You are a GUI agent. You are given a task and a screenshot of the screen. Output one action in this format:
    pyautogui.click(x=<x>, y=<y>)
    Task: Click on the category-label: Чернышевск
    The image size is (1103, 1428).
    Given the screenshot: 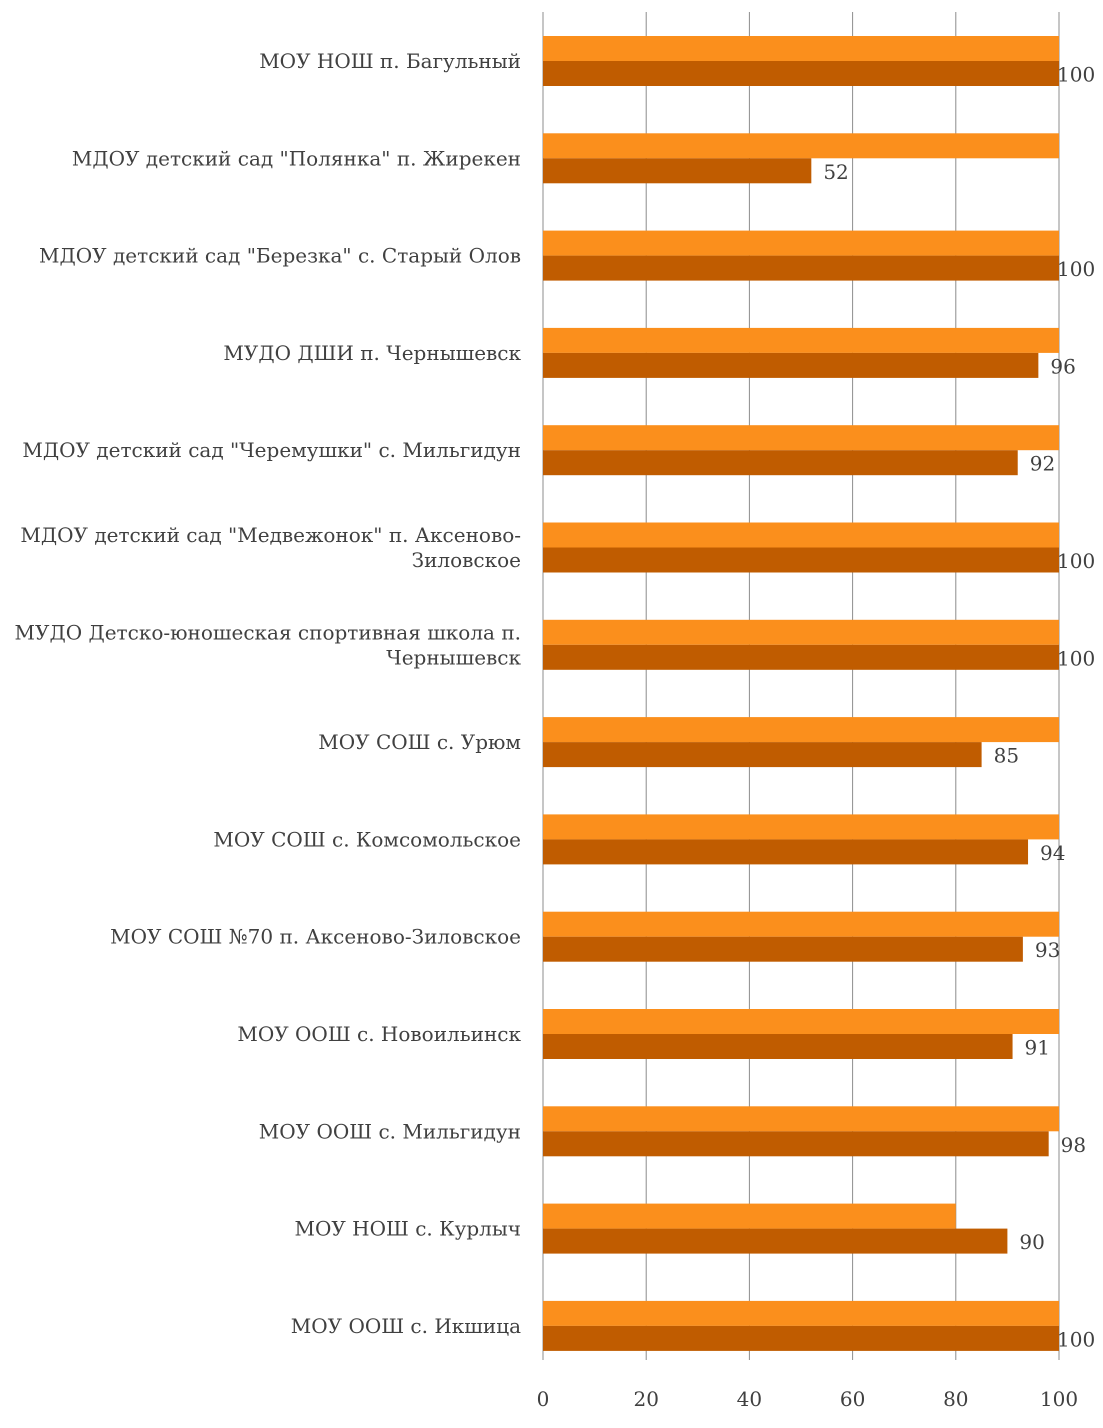 What is the action you would take?
    pyautogui.click(x=453, y=657)
    